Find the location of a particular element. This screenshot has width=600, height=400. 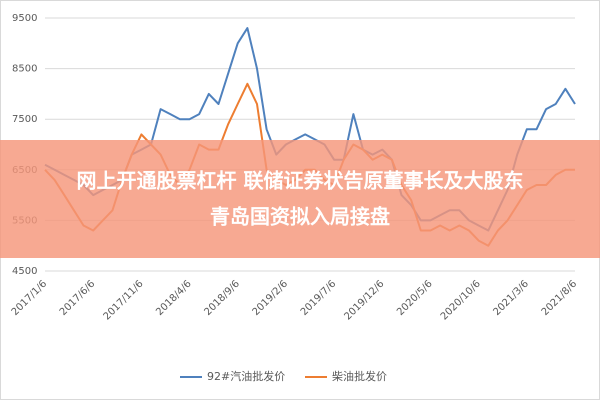

legend: 92#汽油批发价 柴油批发价 is located at coordinates (283, 376).